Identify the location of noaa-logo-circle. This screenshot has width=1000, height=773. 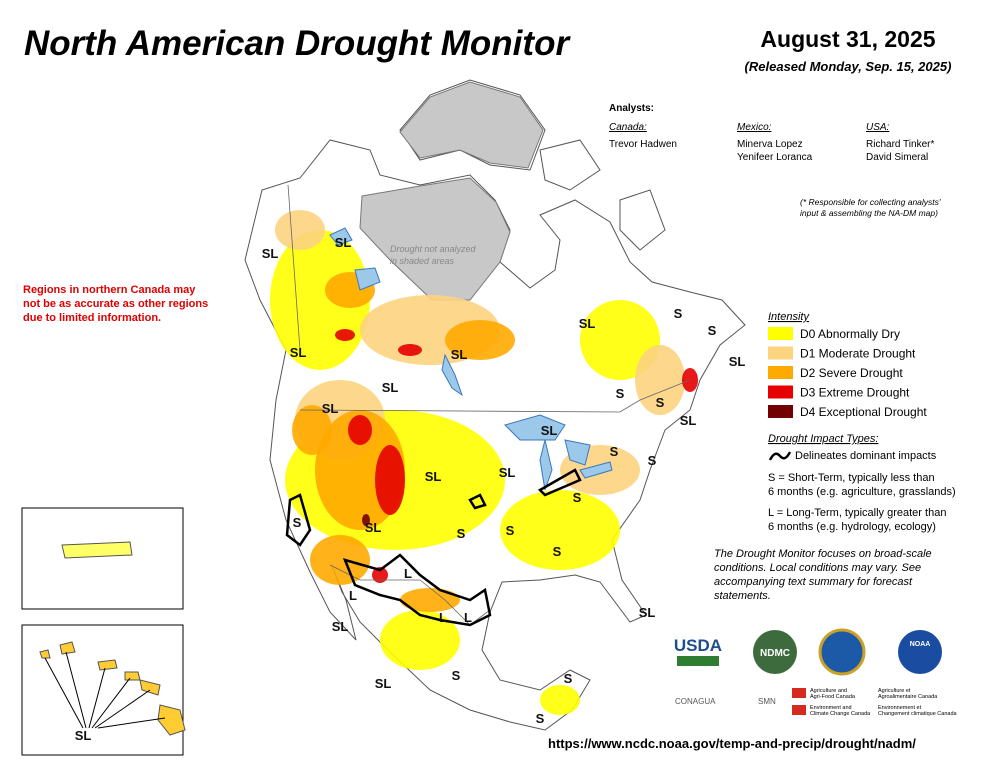
(920, 652).